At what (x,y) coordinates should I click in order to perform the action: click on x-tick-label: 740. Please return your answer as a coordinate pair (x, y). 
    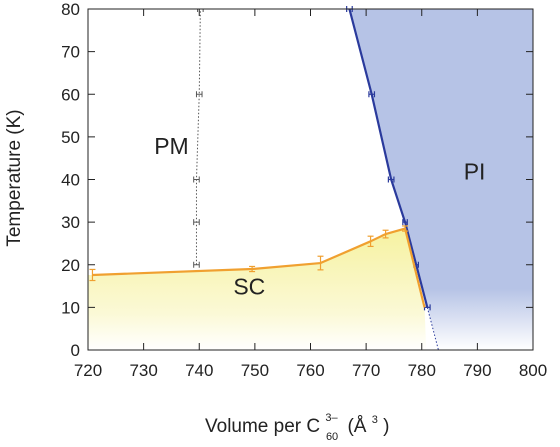
    Looking at the image, I should click on (199, 370).